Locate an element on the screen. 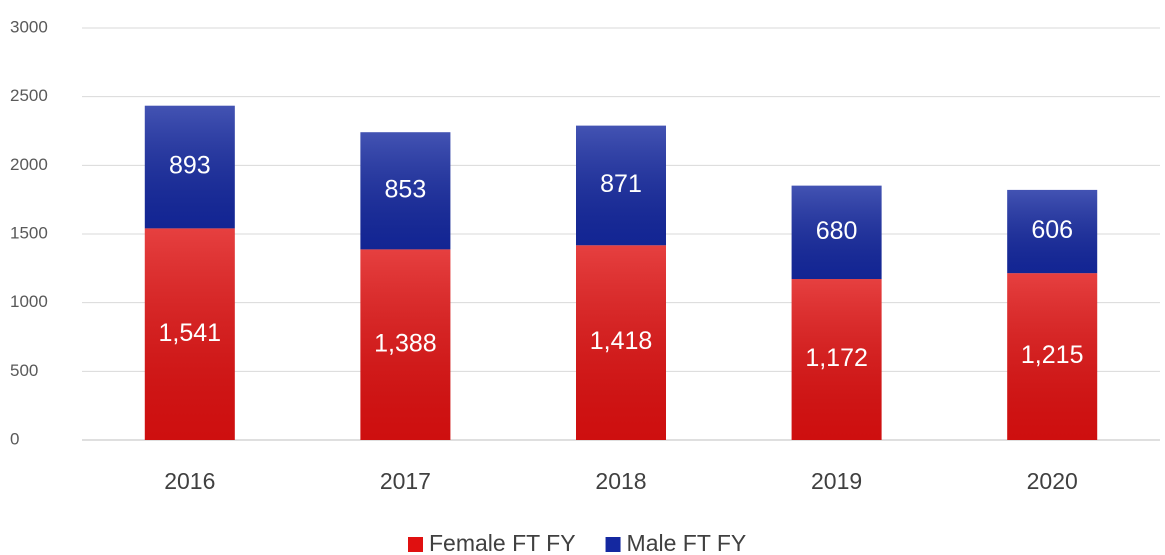  value-label: 853 is located at coordinates (406, 189).